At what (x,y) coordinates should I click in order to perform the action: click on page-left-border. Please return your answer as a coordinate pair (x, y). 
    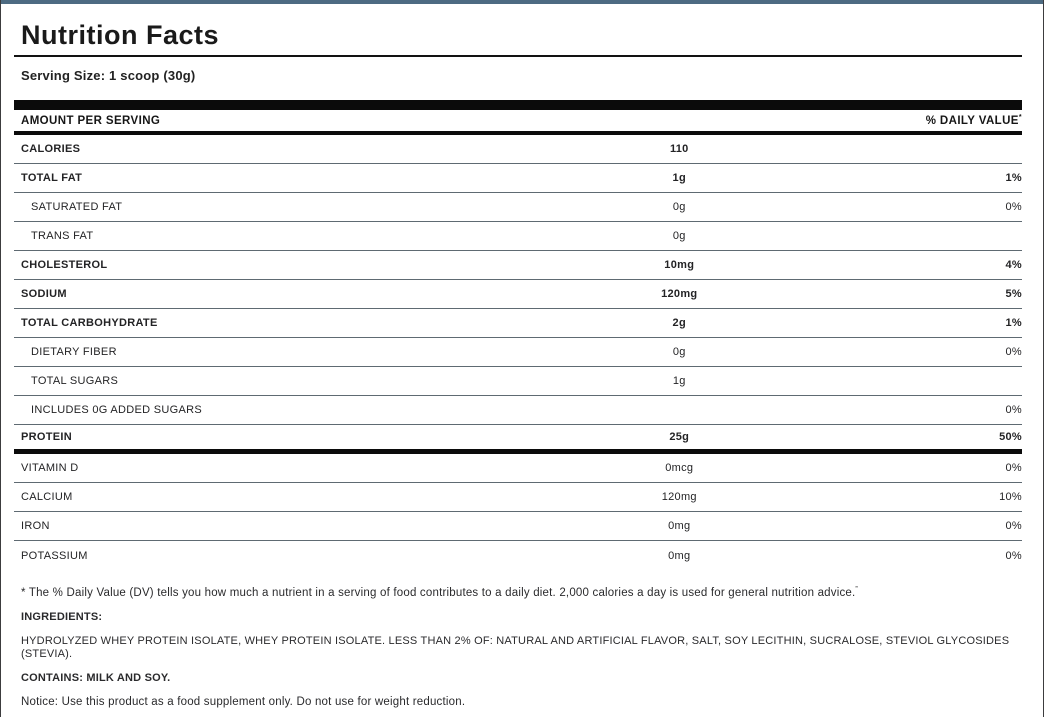
    Looking at the image, I should click on (0, 358).